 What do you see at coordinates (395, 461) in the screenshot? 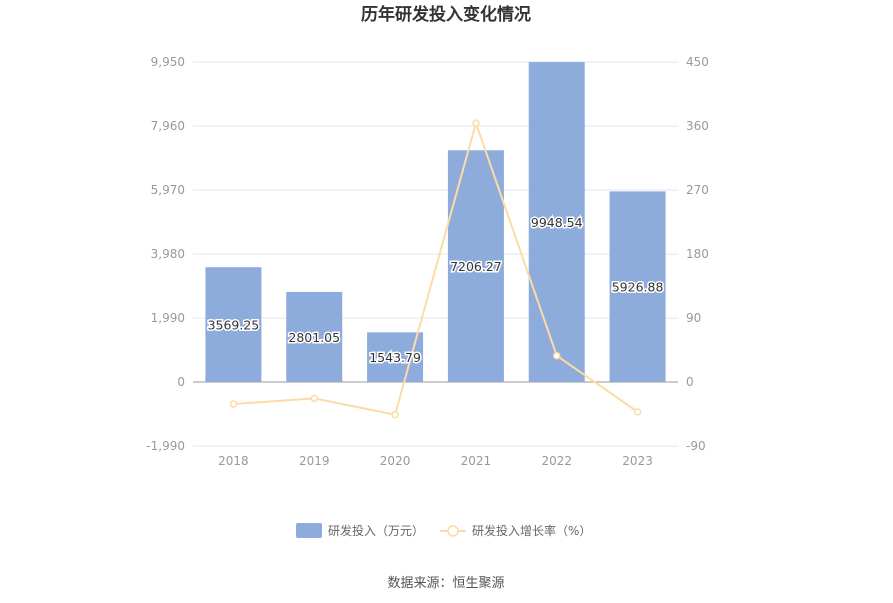
I see `x-tick-label: 2020` at bounding box center [395, 461].